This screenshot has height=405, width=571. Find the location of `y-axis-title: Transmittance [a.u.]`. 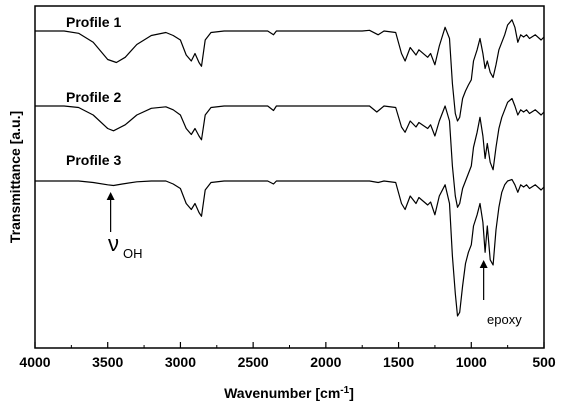

y-axis-title: Transmittance [a.u.] is located at coordinates (15, 177).